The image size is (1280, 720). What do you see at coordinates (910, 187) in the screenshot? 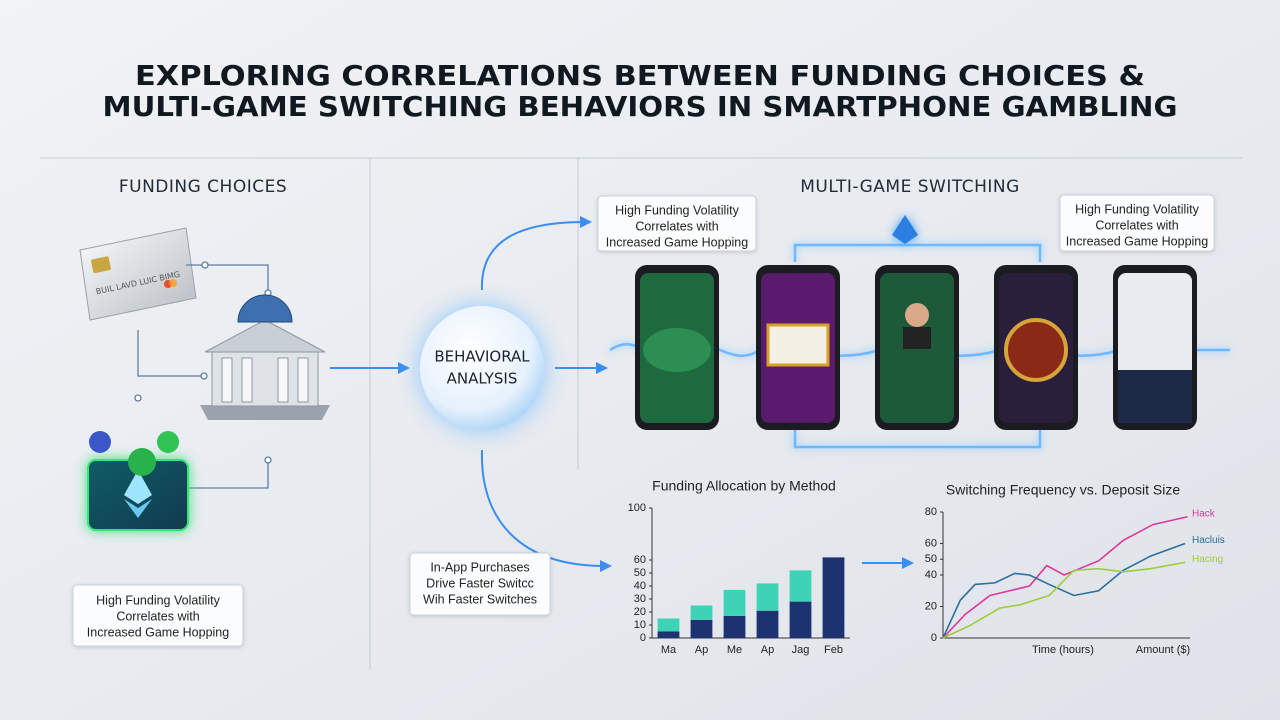
I see `section-heading: MULTI-GAME SWITCHING` at bounding box center [910, 187].